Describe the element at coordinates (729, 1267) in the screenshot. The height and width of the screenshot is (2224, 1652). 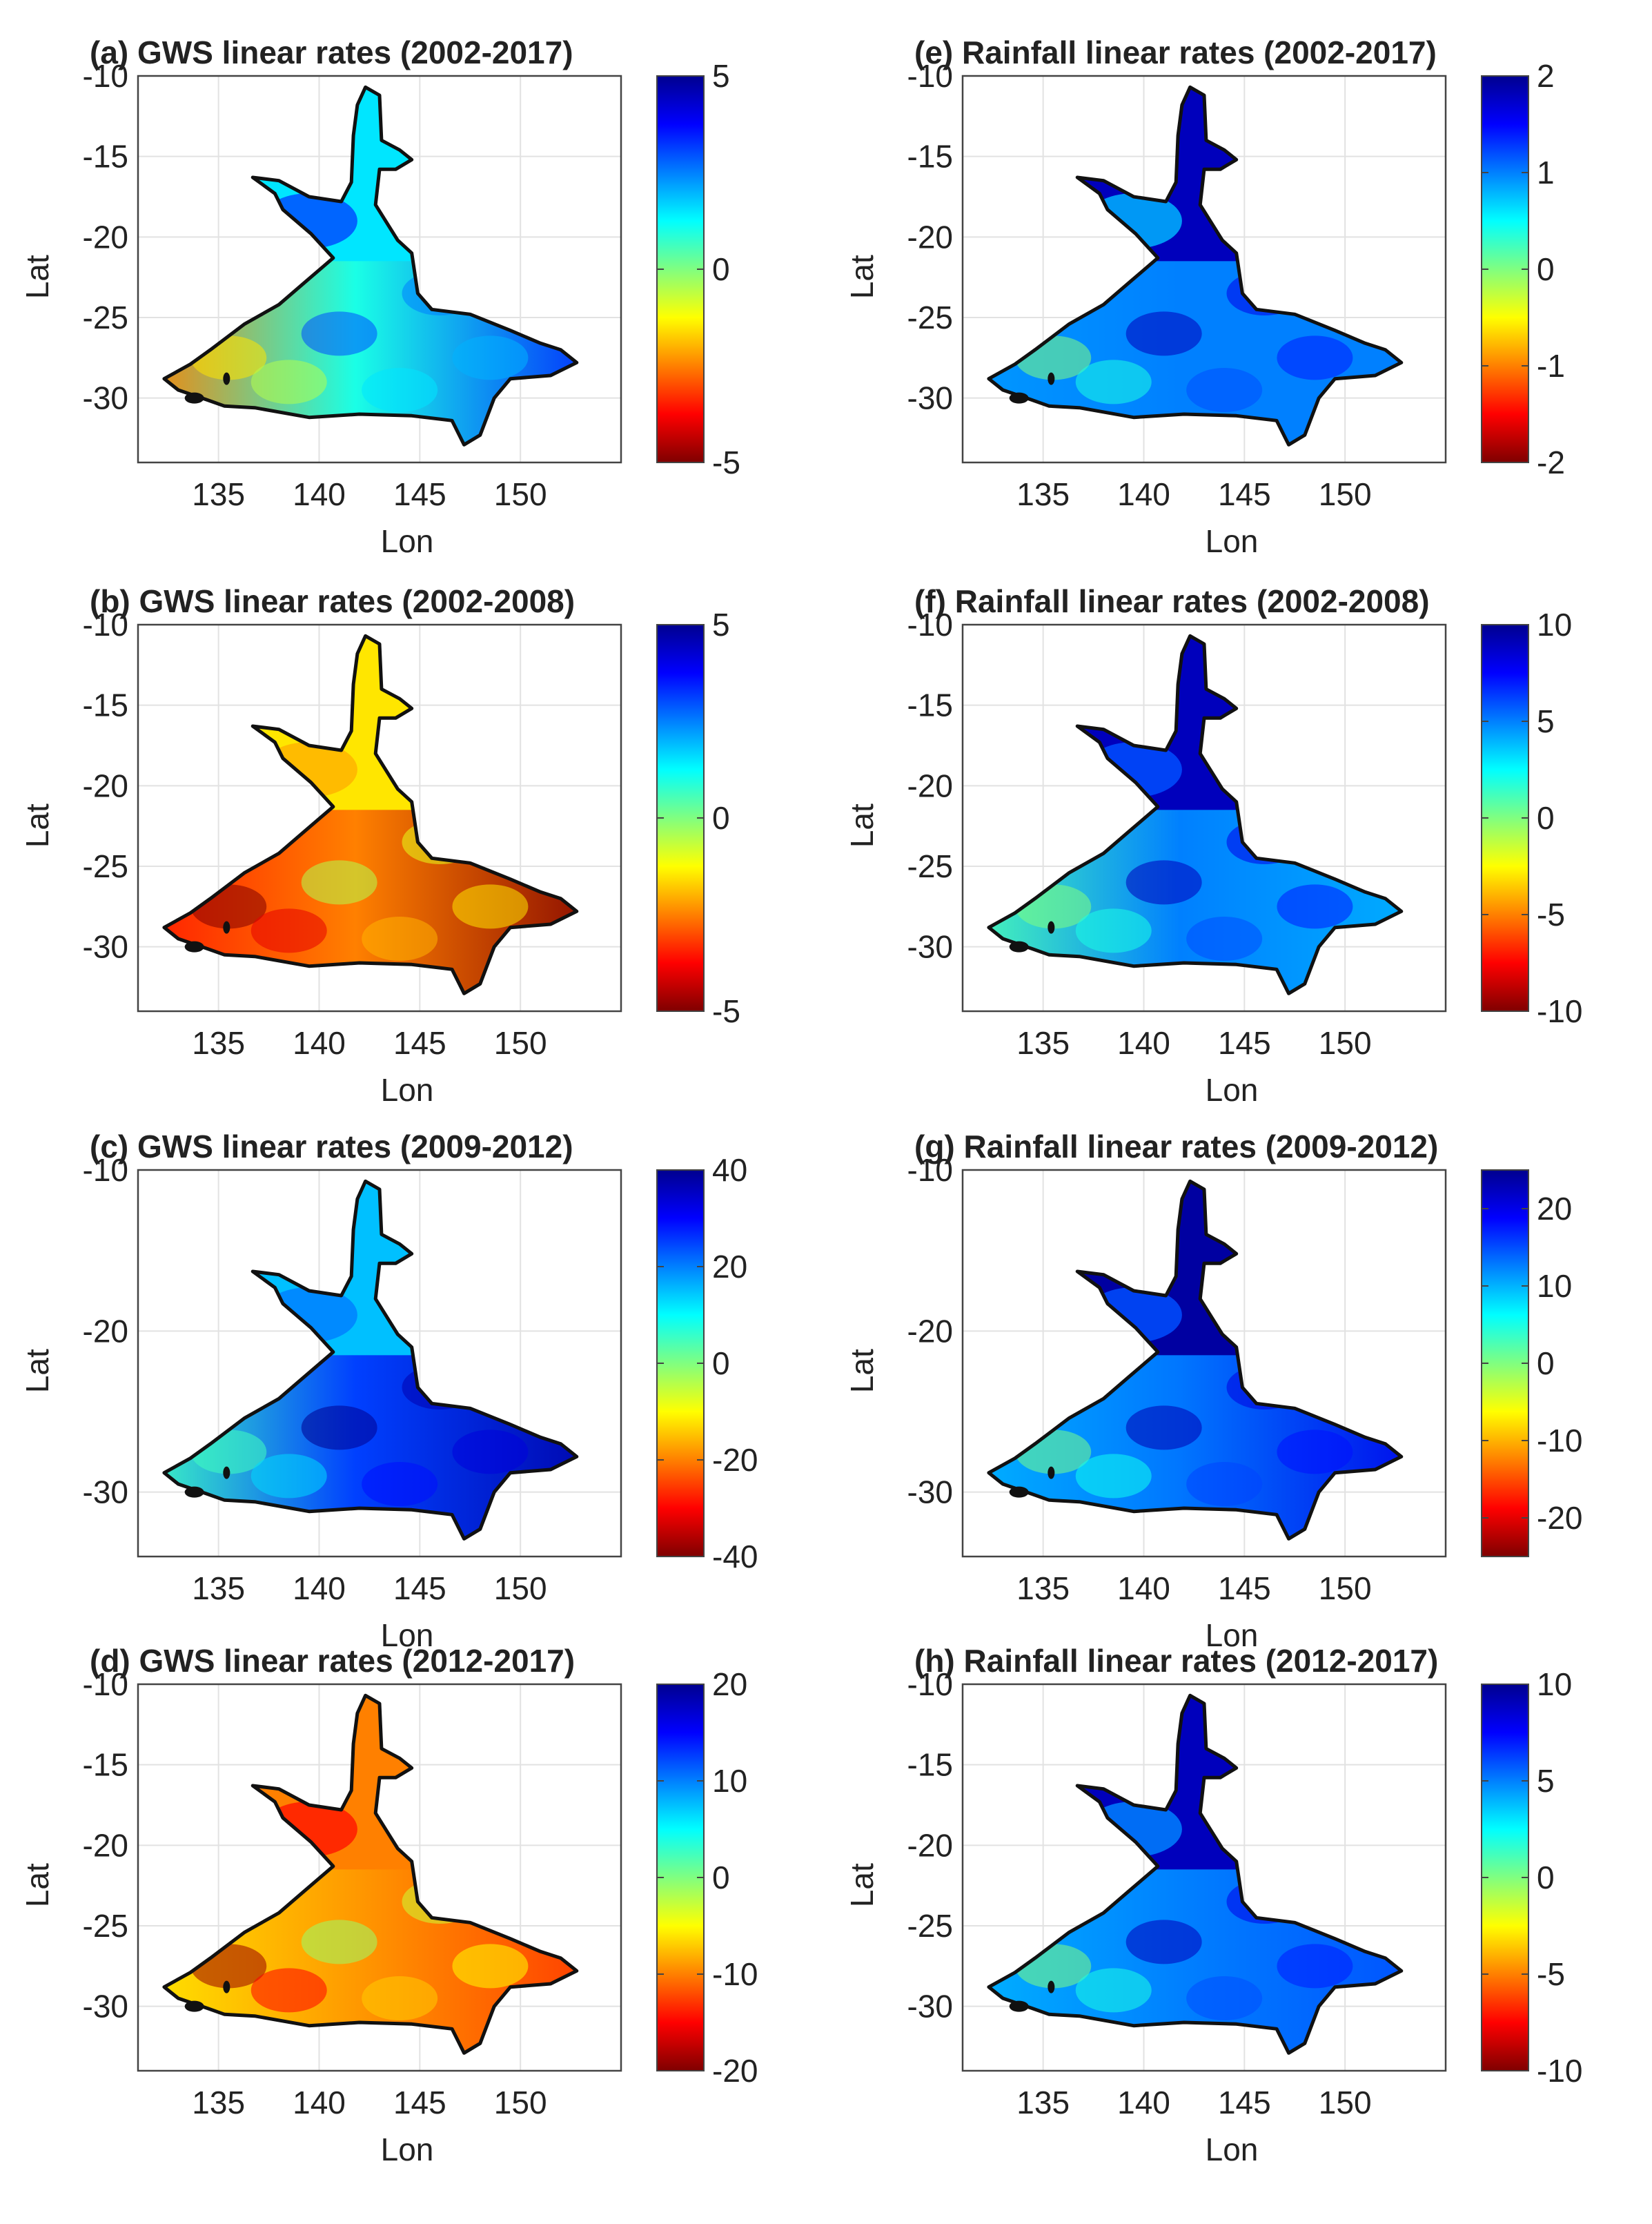
I see `colorbar-tick-label: 20` at that location.